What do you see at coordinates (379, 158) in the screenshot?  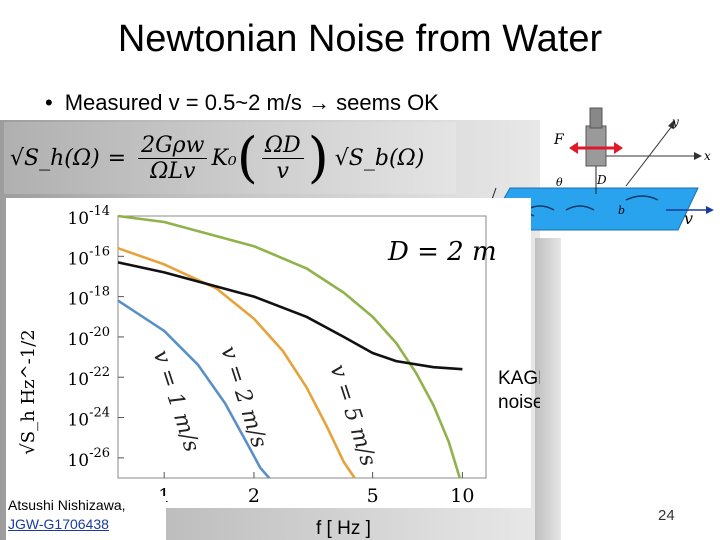 I see `formula-rhs: √S_b(Ω)` at bounding box center [379, 158].